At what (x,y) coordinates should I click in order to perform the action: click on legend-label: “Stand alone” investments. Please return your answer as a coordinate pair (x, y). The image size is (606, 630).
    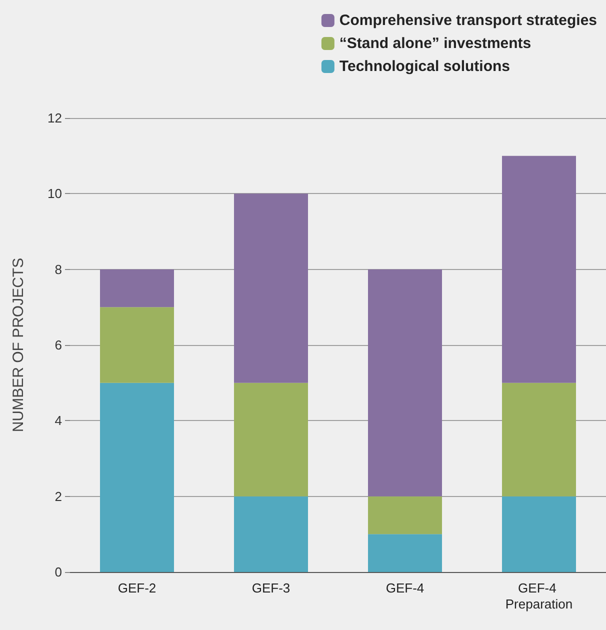
    Looking at the image, I should click on (435, 43).